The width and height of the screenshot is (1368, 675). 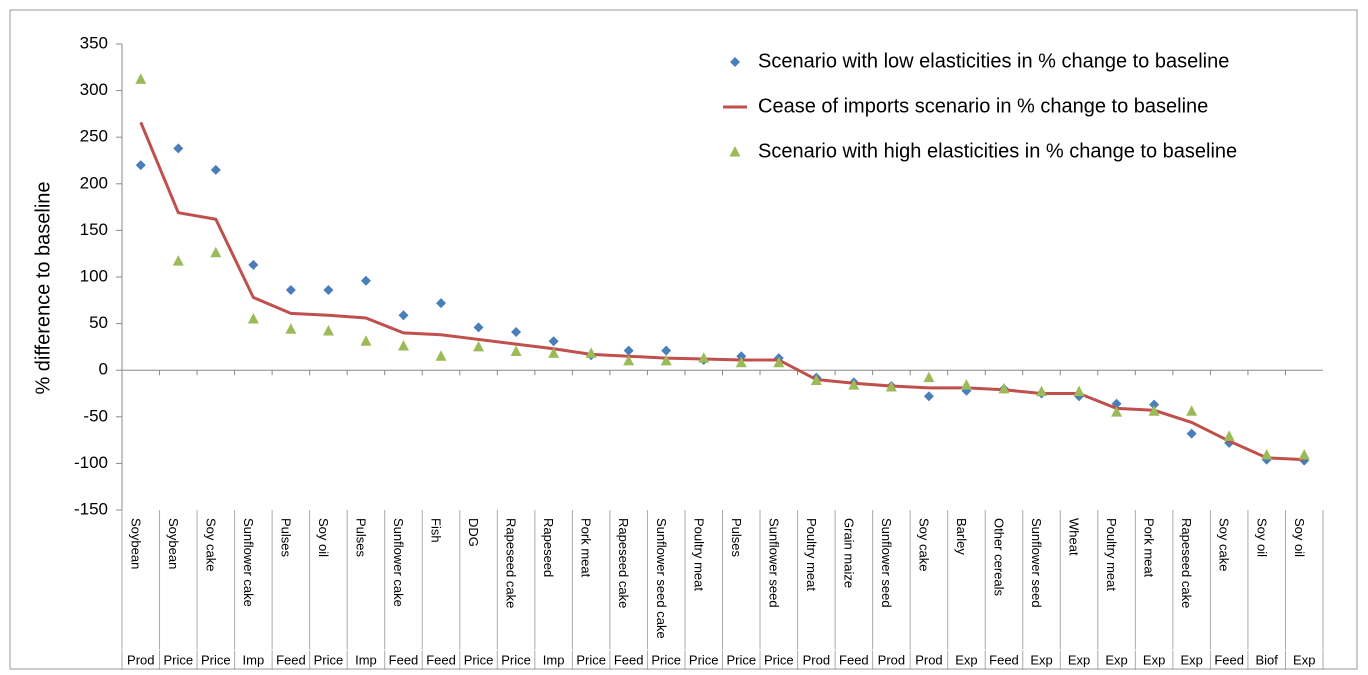 What do you see at coordinates (98, 322) in the screenshot?
I see `y-tick-label: 50` at bounding box center [98, 322].